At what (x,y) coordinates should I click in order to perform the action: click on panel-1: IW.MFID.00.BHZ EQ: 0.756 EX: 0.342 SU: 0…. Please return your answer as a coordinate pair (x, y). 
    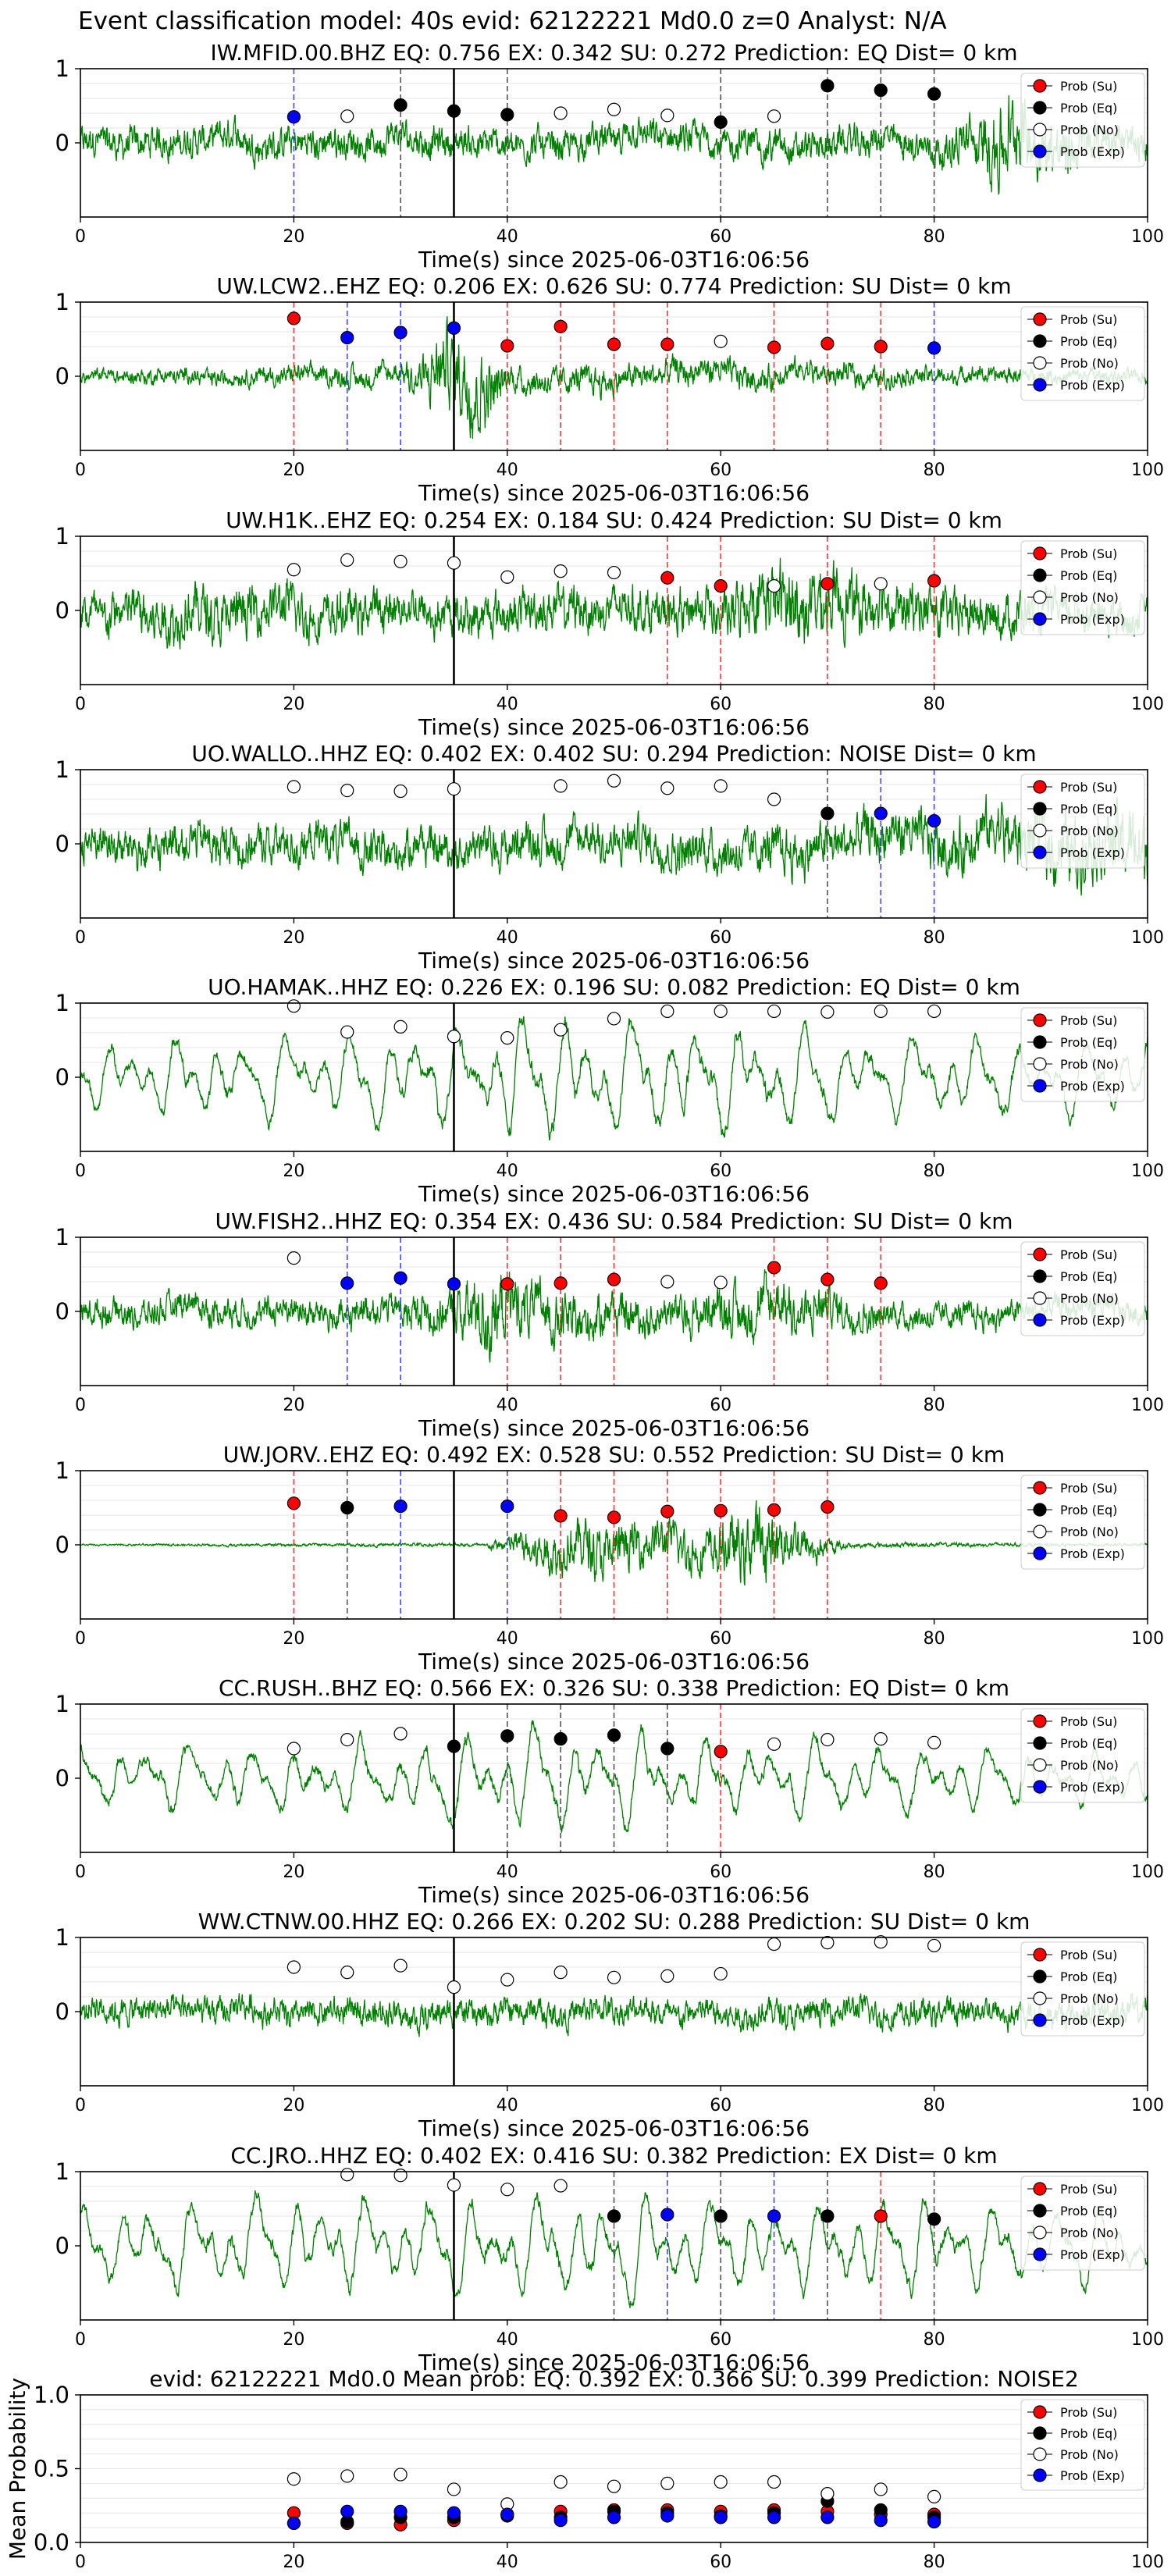
    Looking at the image, I should click on (609, 156).